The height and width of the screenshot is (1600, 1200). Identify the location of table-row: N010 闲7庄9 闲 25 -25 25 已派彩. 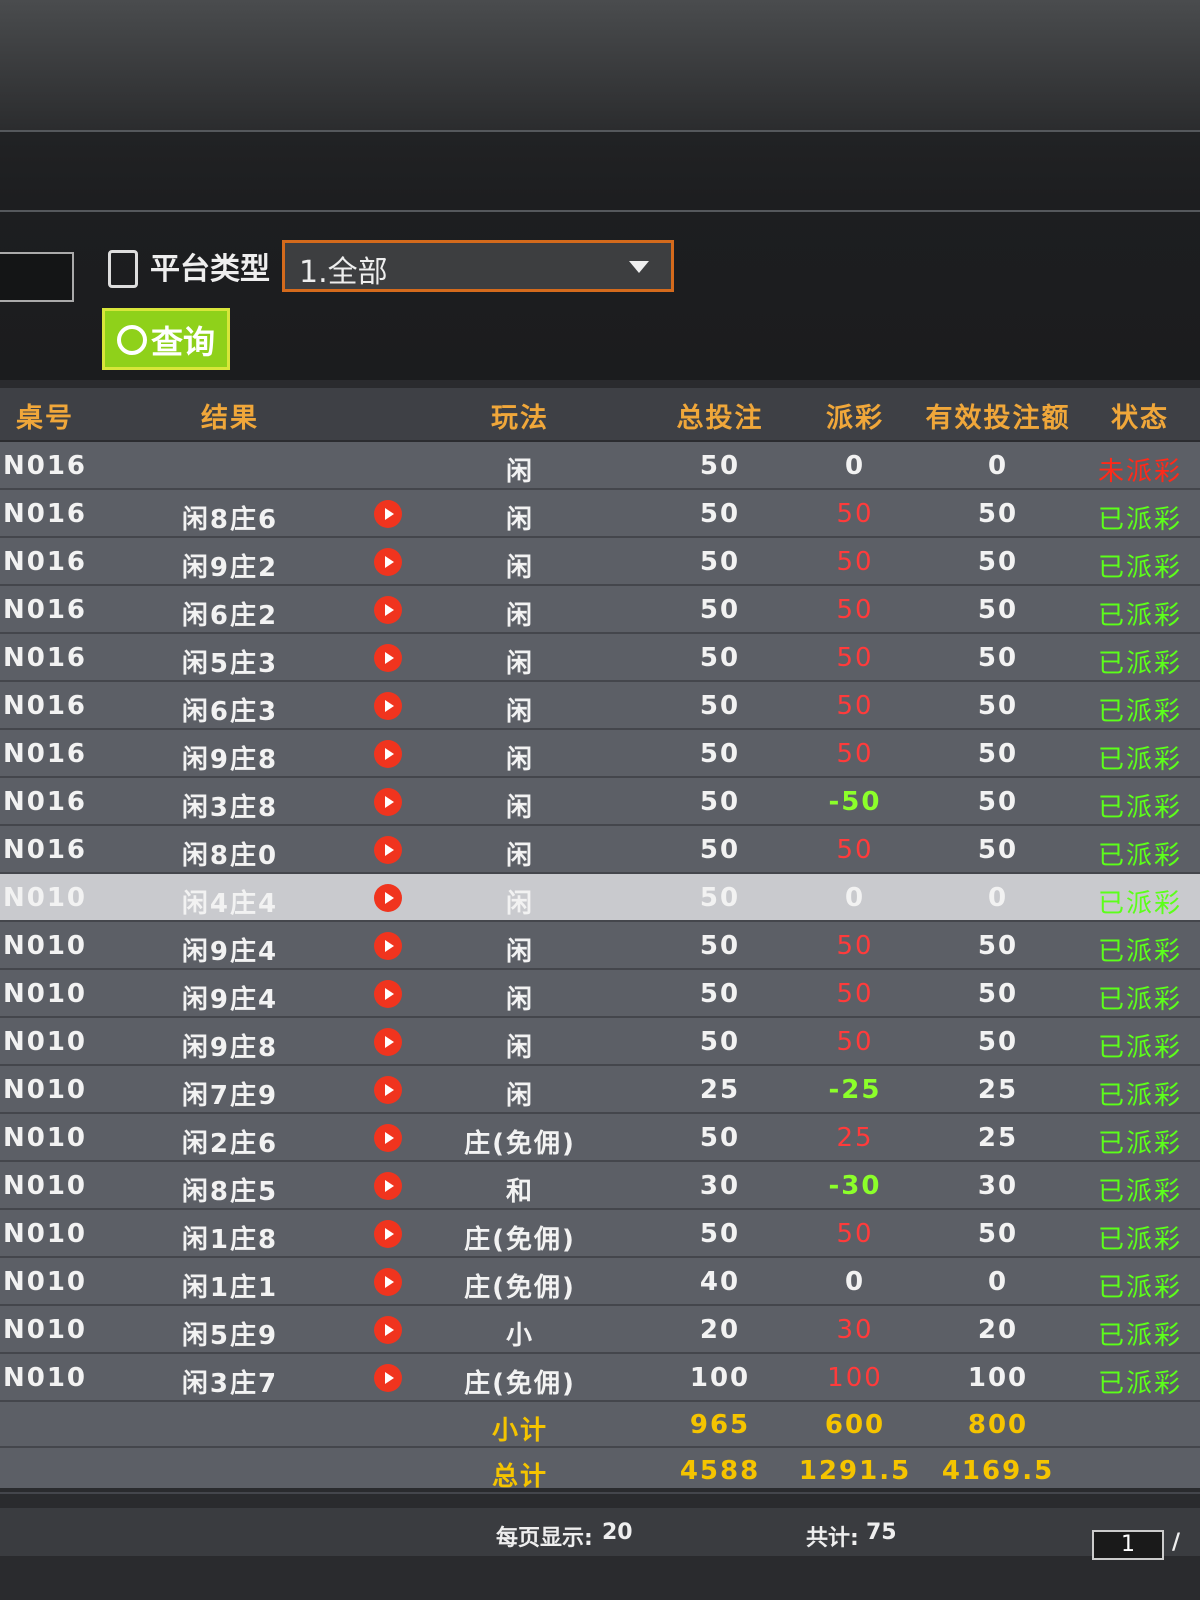
(600, 1090).